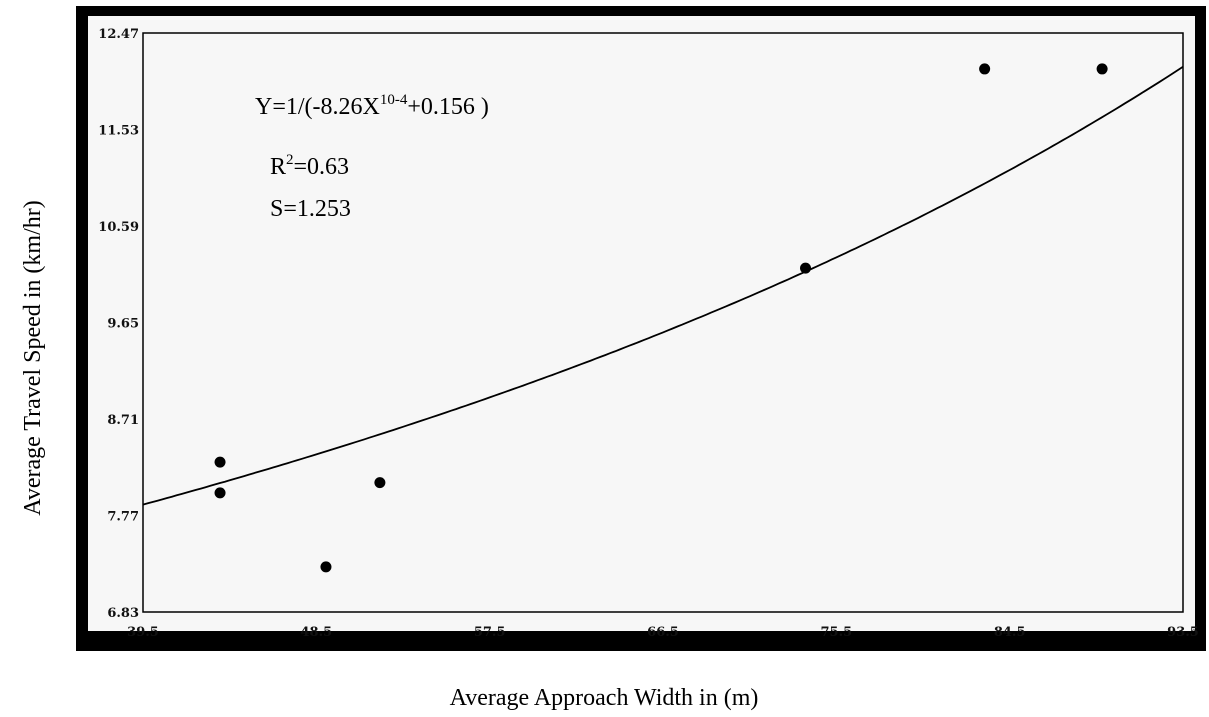 The image size is (1209, 717). Describe the element at coordinates (118, 227) in the screenshot. I see `y-tick-label: 10.59` at that location.